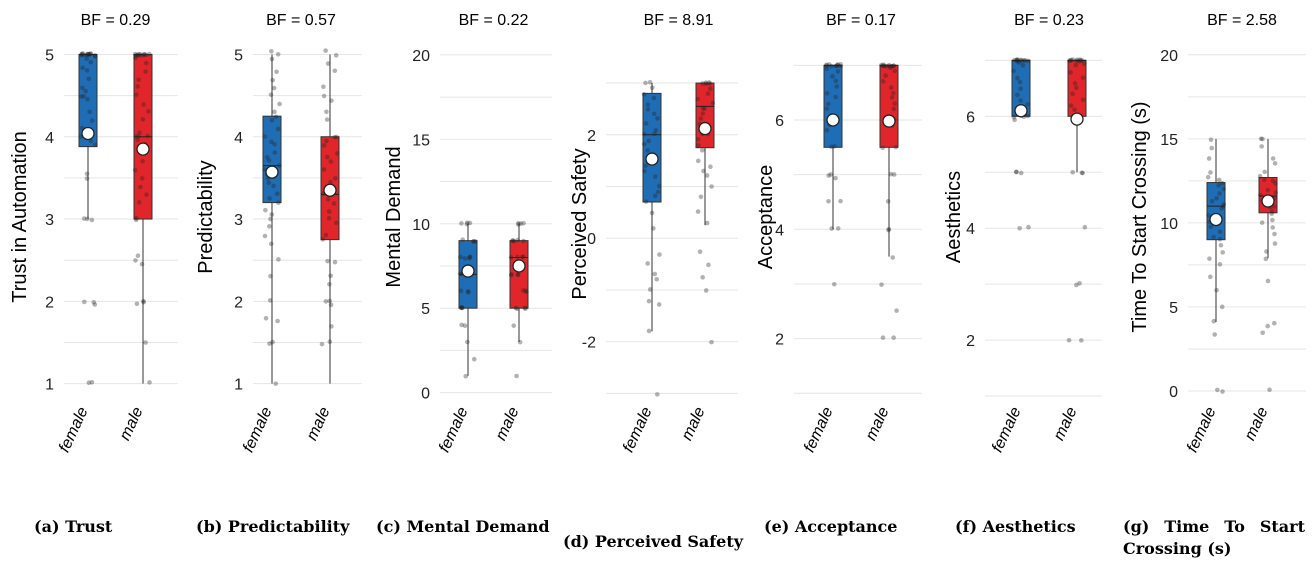  I want to click on y-tick-label: 6, so click(779, 121).